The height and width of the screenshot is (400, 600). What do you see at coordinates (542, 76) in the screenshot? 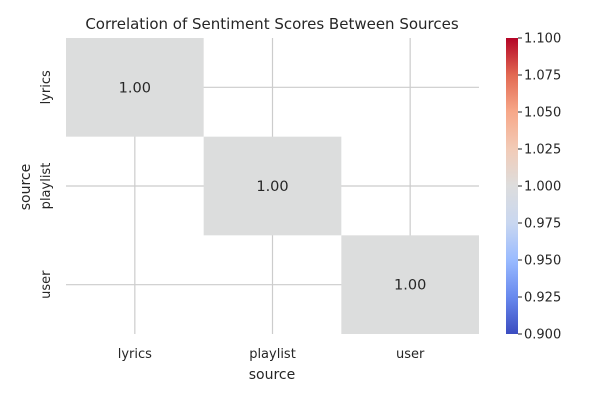
I see `colorbar-tick-label: 1.075` at bounding box center [542, 76].